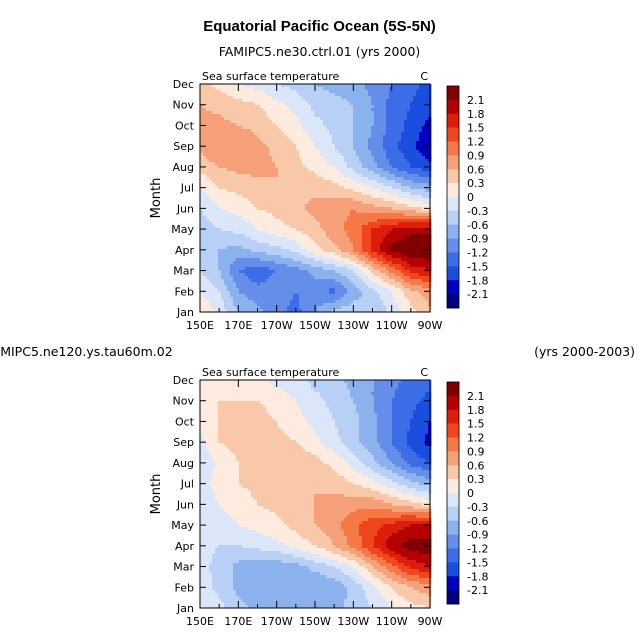  What do you see at coordinates (156, 198) in the screenshot?
I see `y-axis-label: Month` at bounding box center [156, 198].